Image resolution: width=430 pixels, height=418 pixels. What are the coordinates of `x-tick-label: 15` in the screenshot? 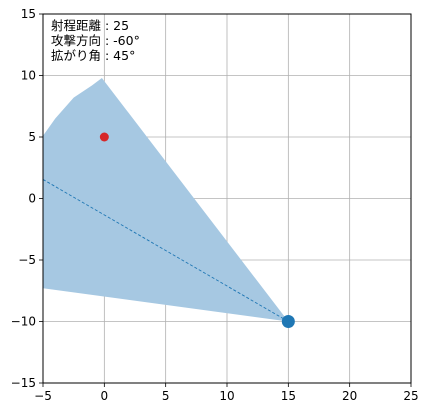 It's located at (288, 396).